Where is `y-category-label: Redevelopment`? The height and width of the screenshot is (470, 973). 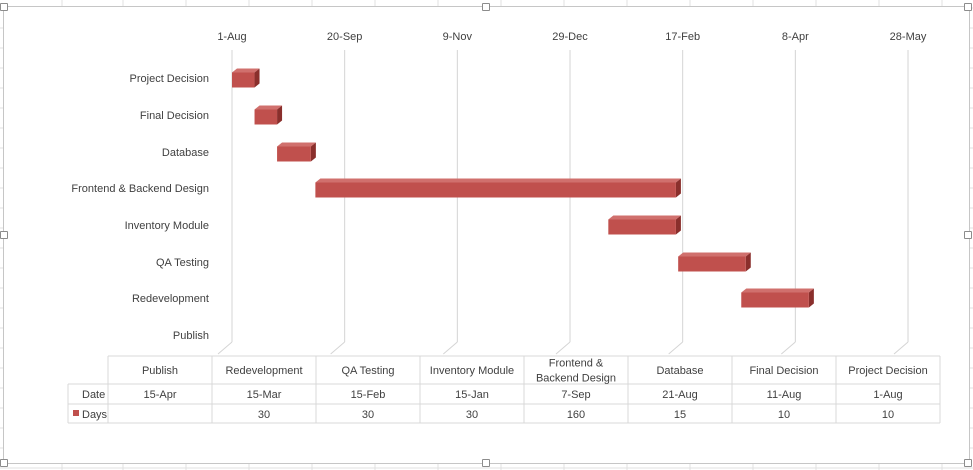 y-category-label: Redevelopment is located at coordinates (170, 299).